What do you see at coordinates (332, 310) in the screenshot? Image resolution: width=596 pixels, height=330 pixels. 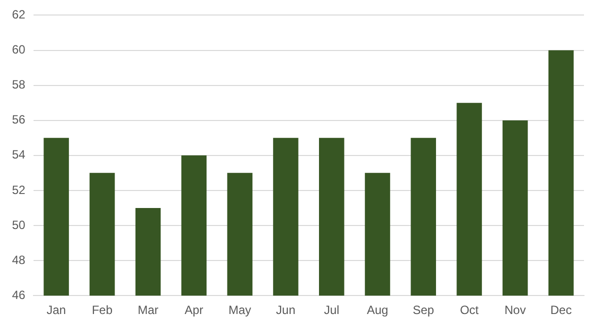 I see `x-tick-label: Jul` at bounding box center [332, 310].